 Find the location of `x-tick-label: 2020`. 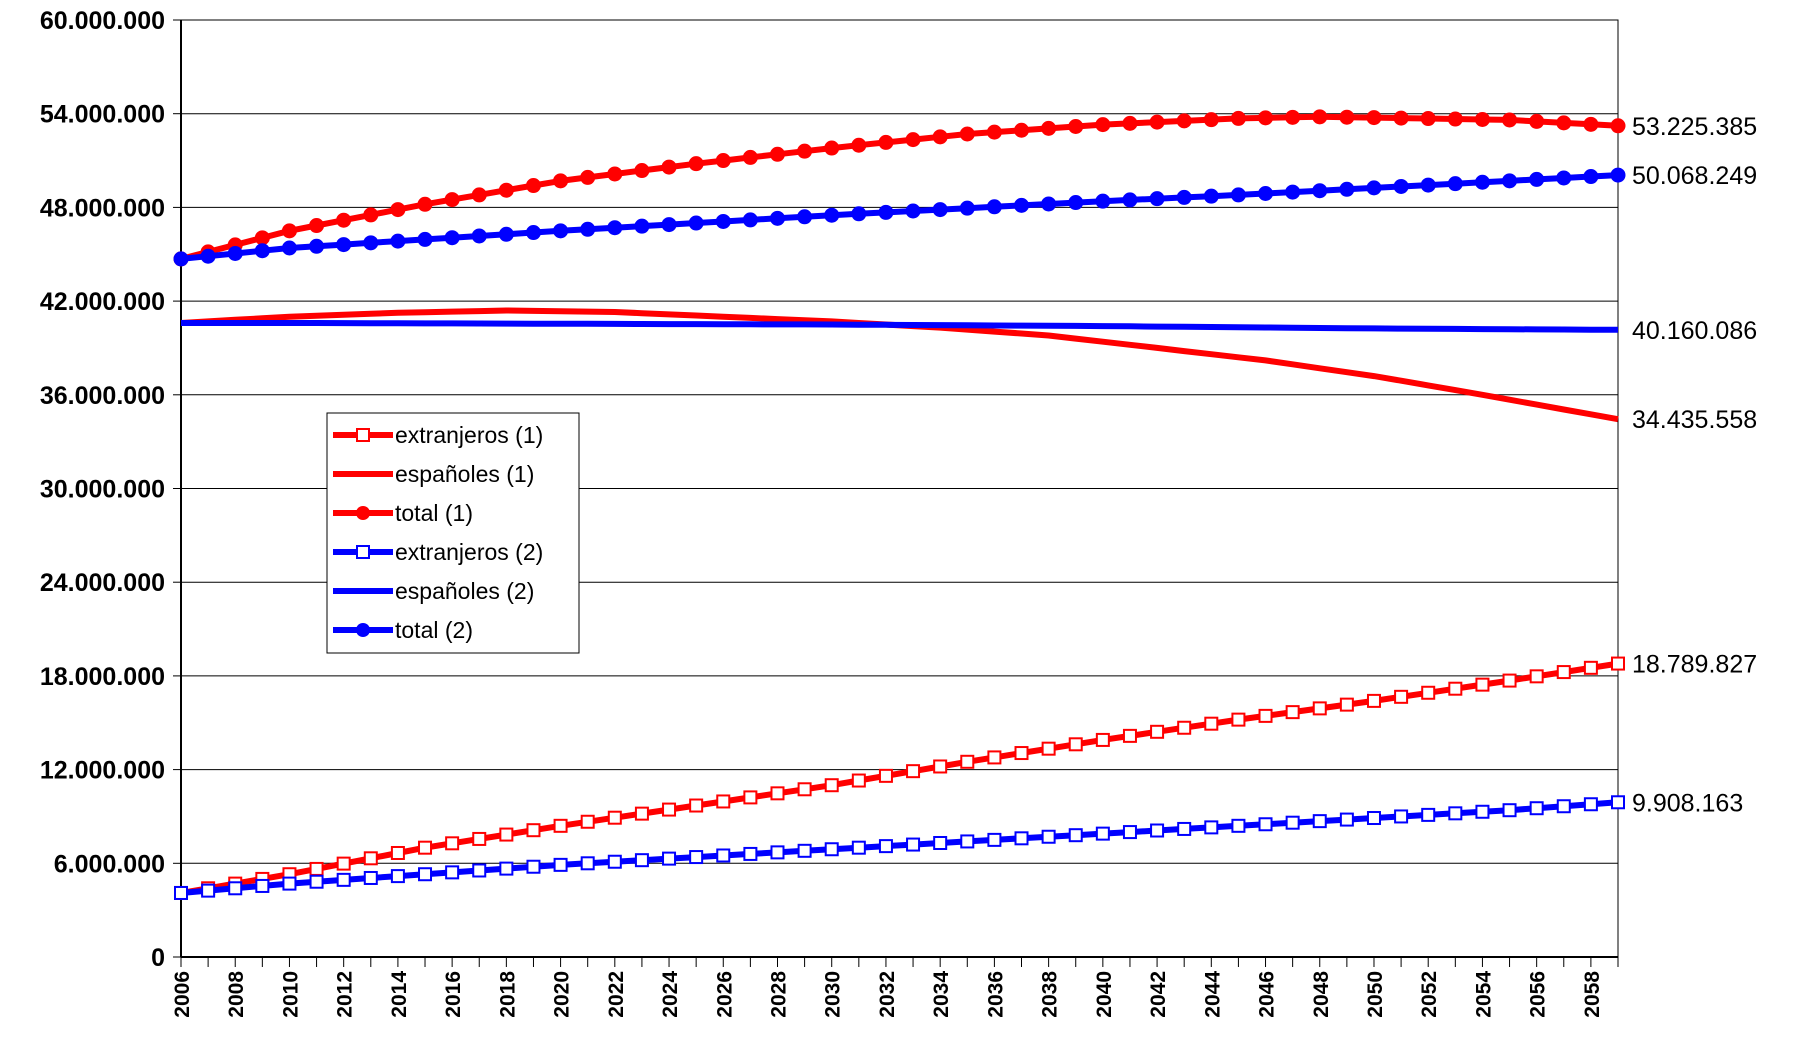

x-tick-label: 2020 is located at coordinates (562, 994).